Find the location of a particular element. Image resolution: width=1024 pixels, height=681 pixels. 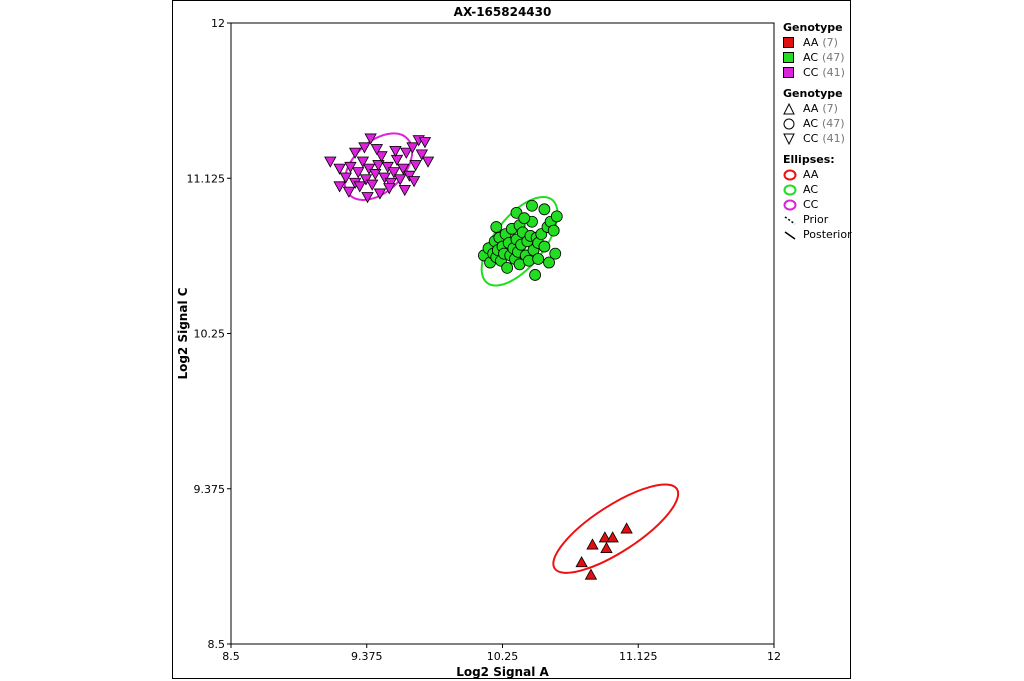

legend-ellipses: Ellipses: AA AC CC Prior Posterior is located at coordinates (817, 197).